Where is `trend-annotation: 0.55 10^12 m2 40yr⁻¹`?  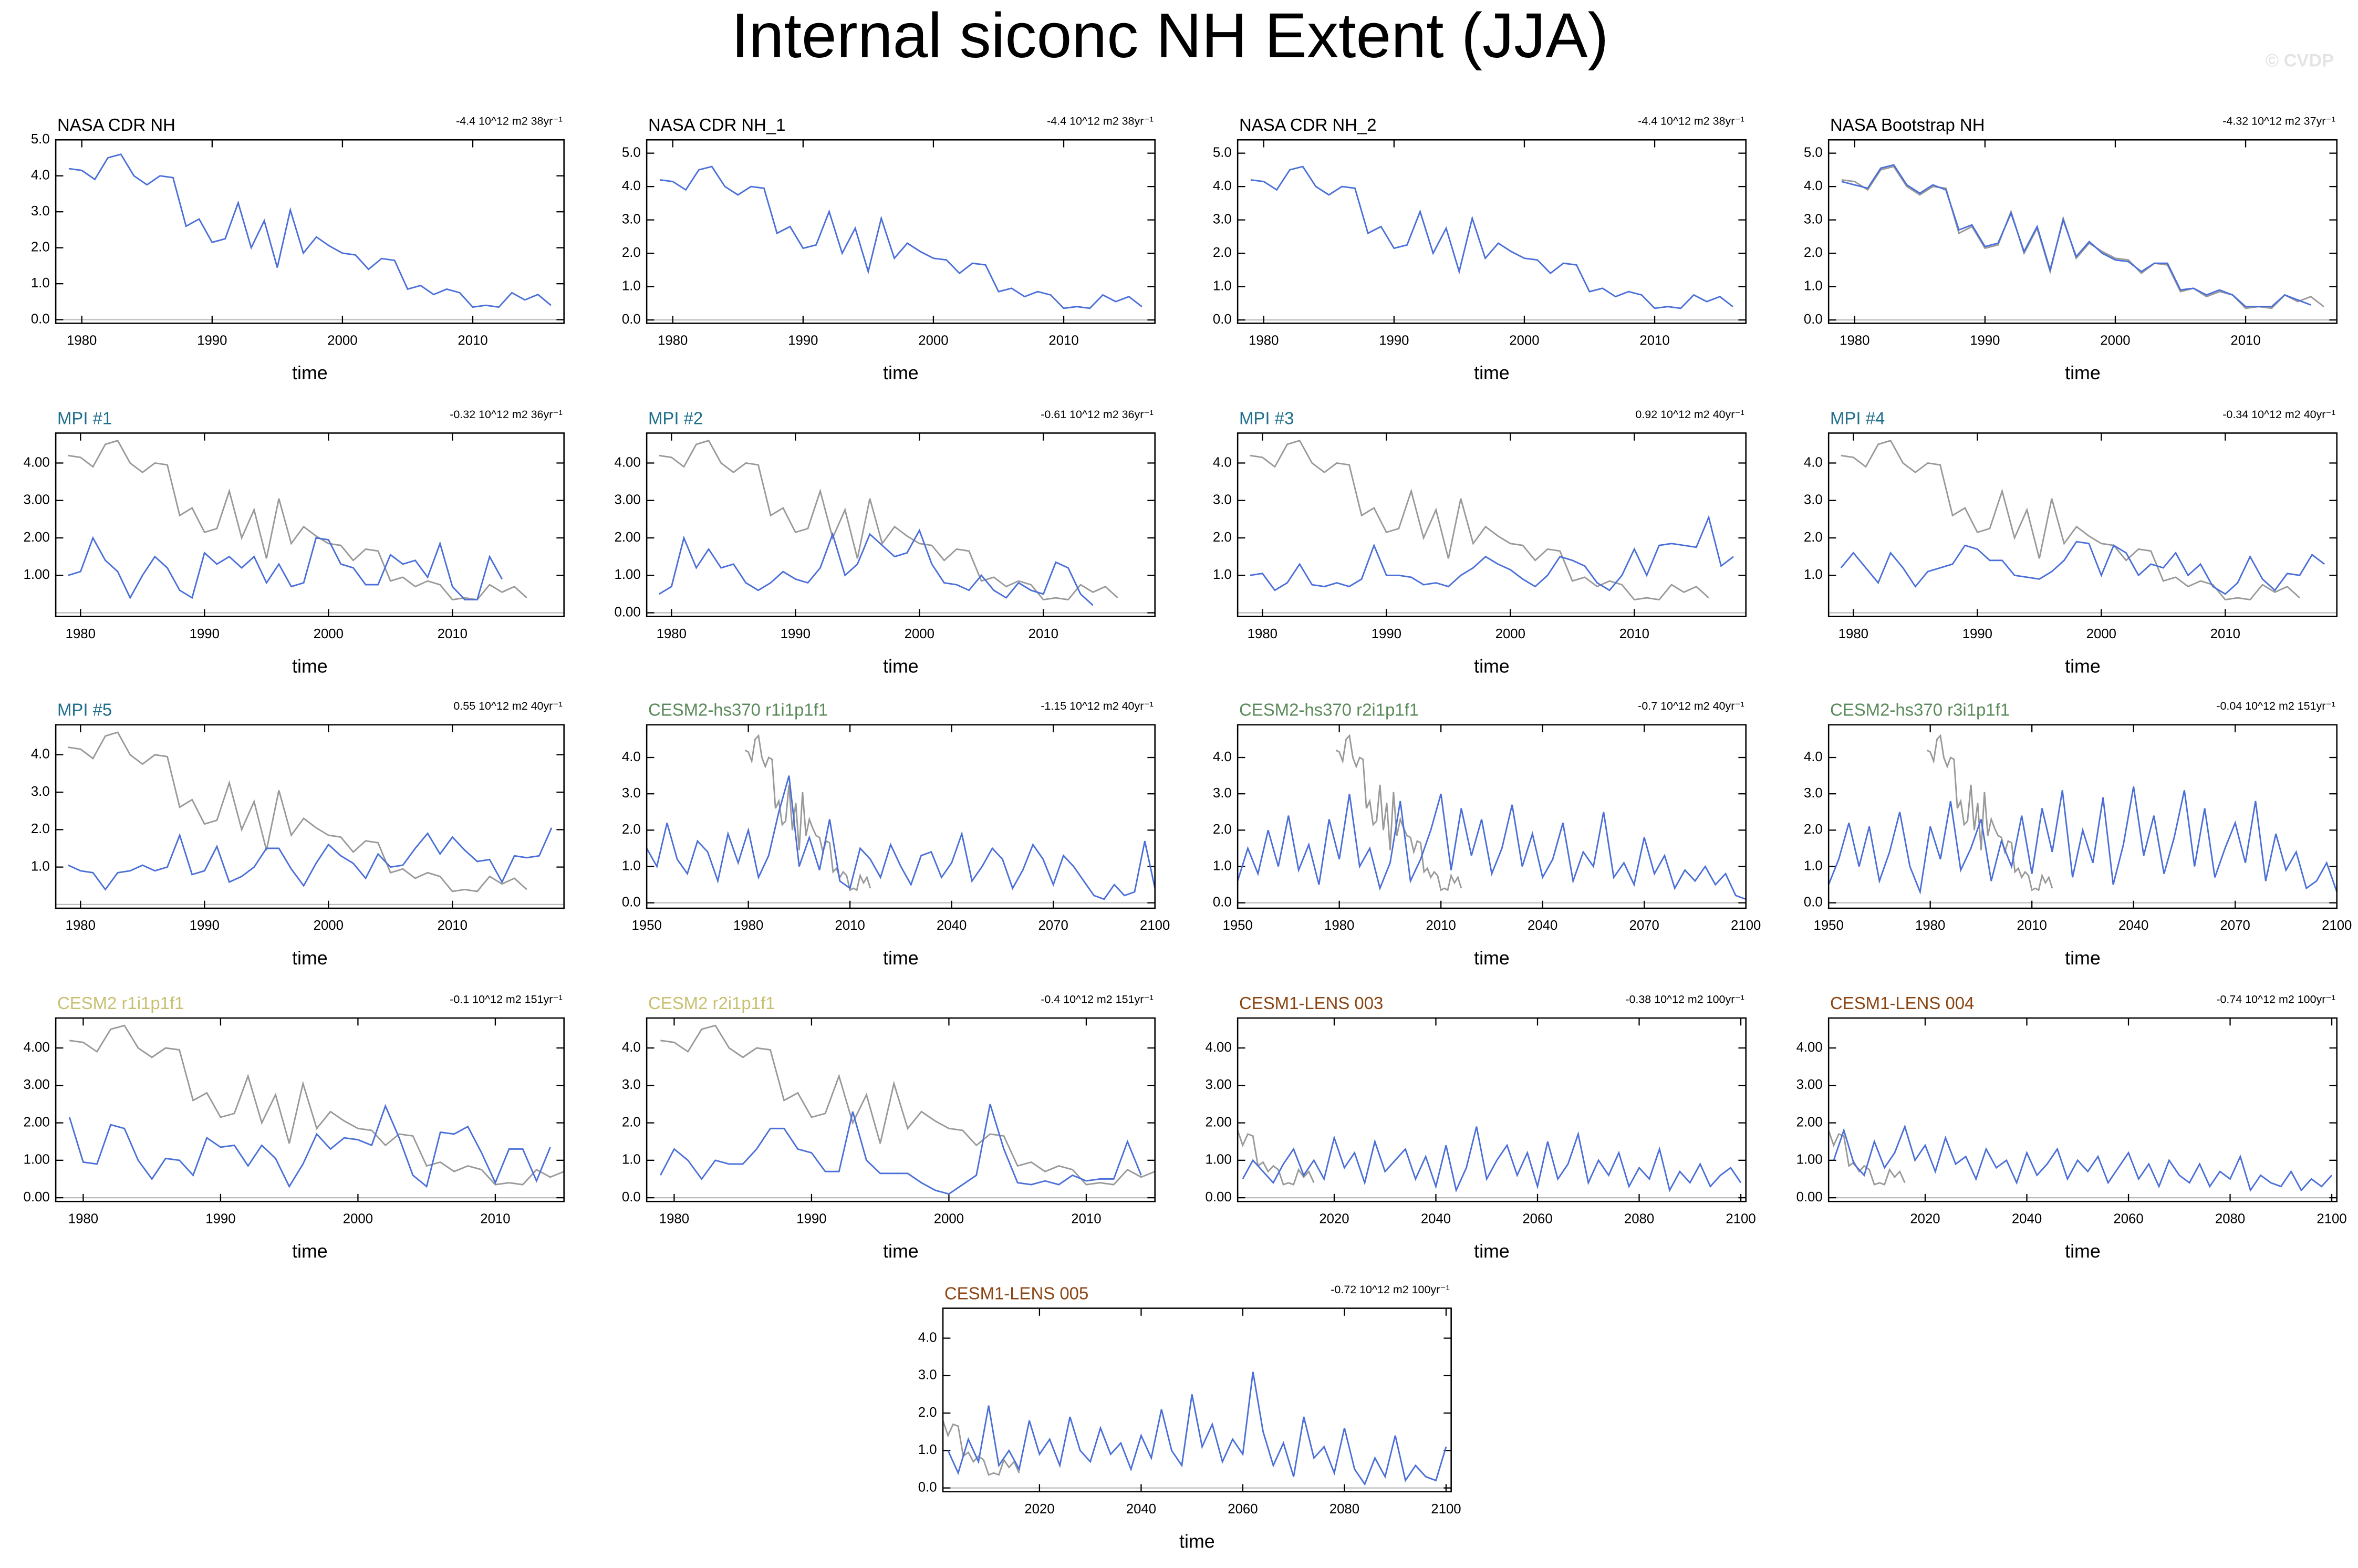 trend-annotation: 0.55 10^12 m2 40yr⁻¹ is located at coordinates (508, 706).